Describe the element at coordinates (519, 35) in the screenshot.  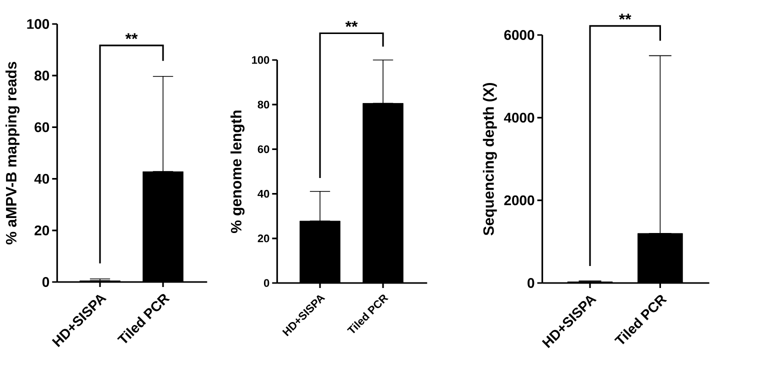
I see `y-tick-label: 6000` at that location.